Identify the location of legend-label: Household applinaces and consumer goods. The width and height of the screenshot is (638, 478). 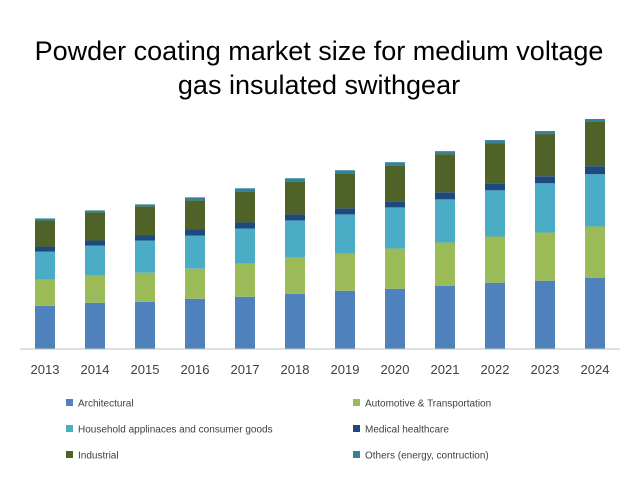
(175, 430).